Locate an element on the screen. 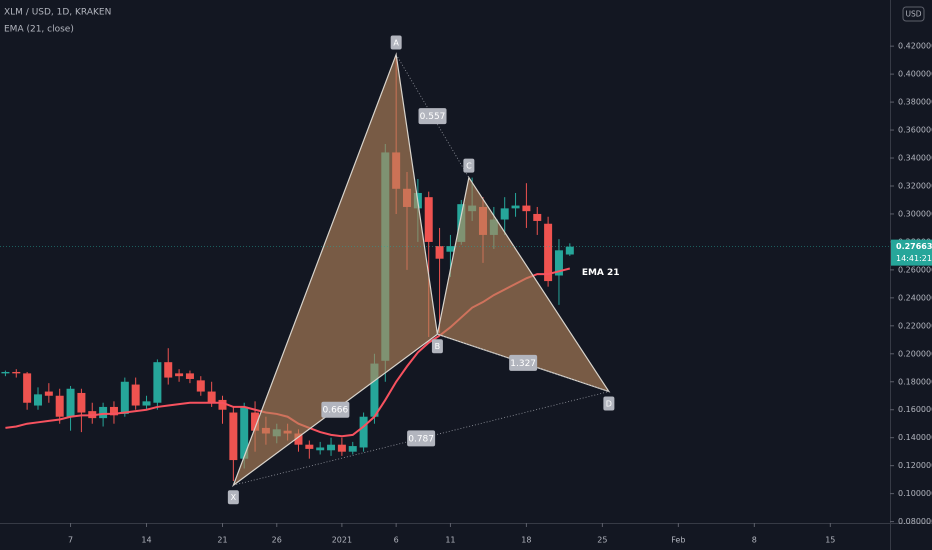  x-tick-label: 25 is located at coordinates (602, 540).